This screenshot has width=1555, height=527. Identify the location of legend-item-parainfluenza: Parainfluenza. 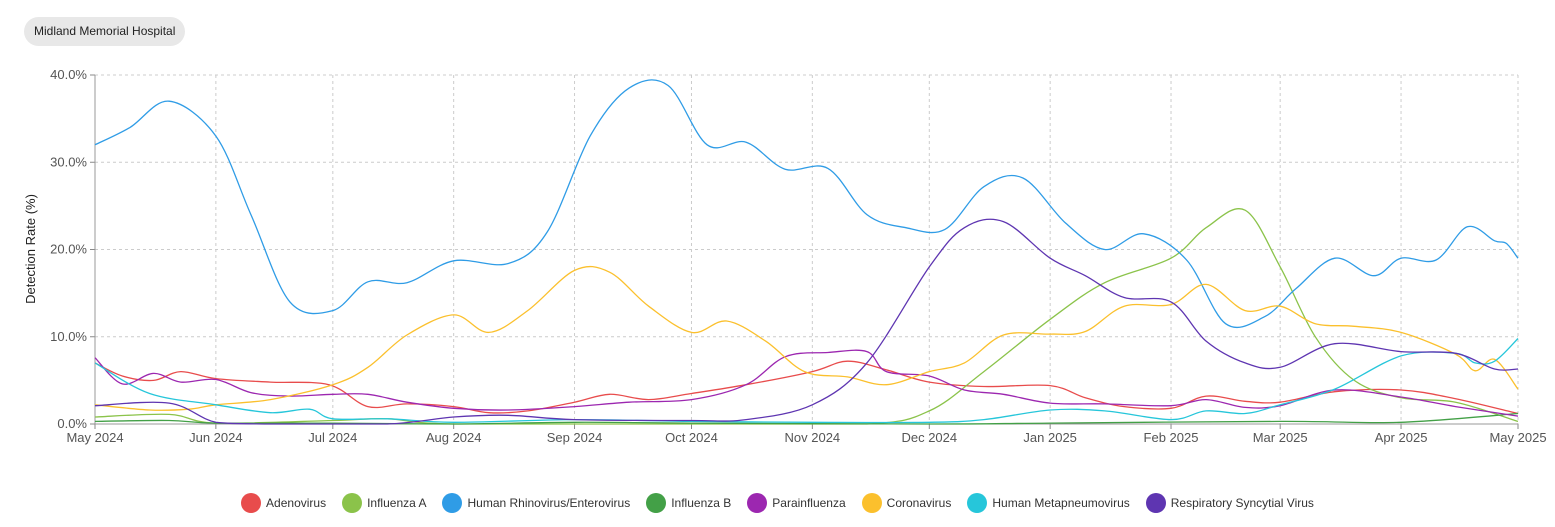
(796, 503).